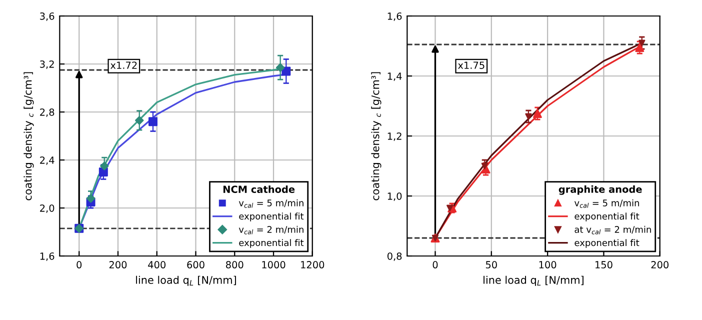 The height and width of the screenshot is (320, 702). What do you see at coordinates (612, 230) in the screenshot?
I see `legend-label: at v$_{cal}$ = 2 m/min` at bounding box center [612, 230].